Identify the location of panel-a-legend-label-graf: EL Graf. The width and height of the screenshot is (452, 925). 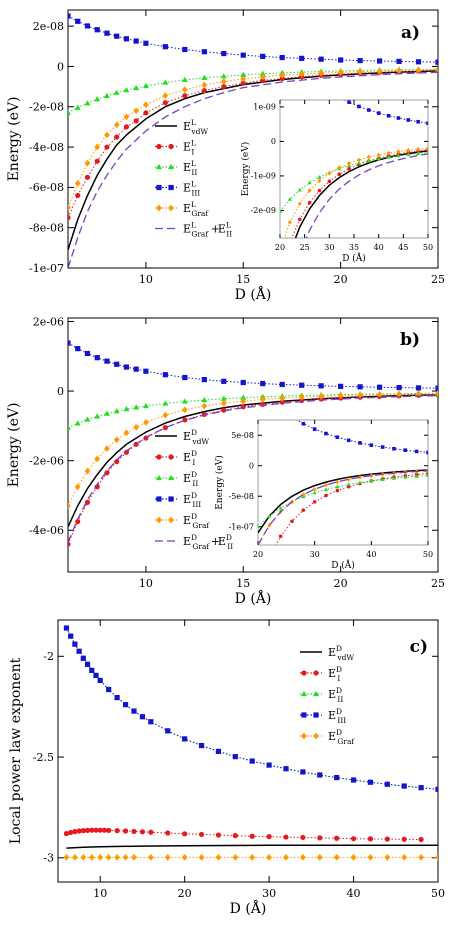
(196, 209).